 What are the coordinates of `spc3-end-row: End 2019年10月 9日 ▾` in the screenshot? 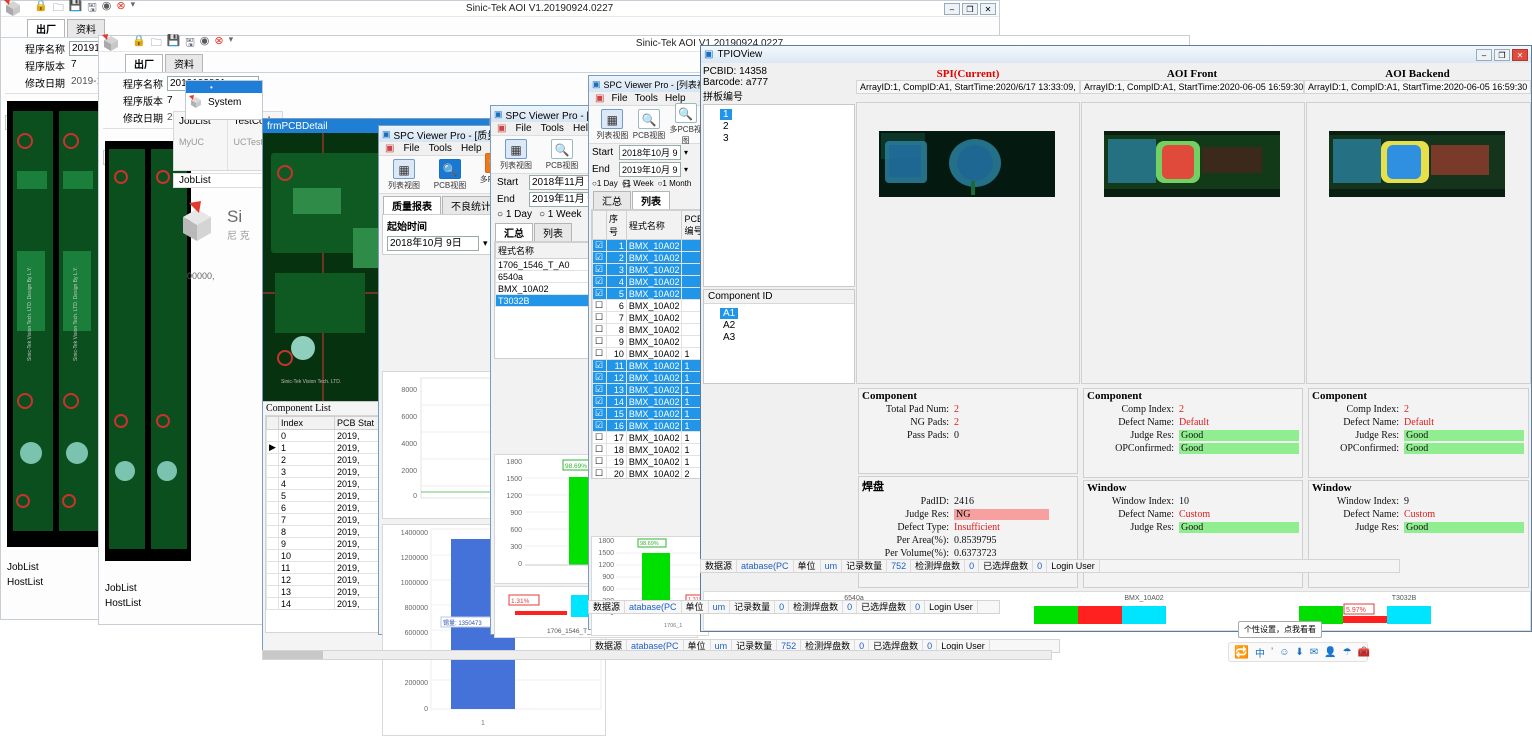 It's located at (649, 175).